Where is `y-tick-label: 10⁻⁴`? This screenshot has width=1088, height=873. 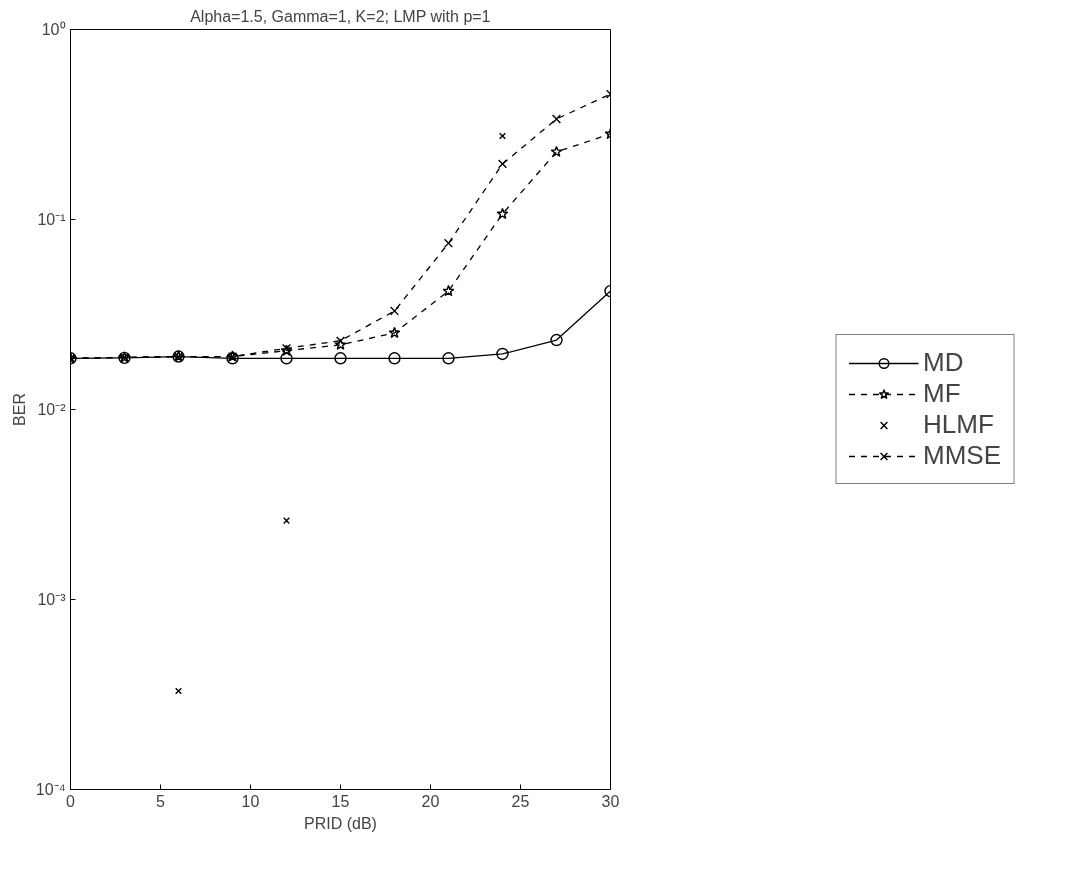 y-tick-label: 10⁻⁴ is located at coordinates (50, 789).